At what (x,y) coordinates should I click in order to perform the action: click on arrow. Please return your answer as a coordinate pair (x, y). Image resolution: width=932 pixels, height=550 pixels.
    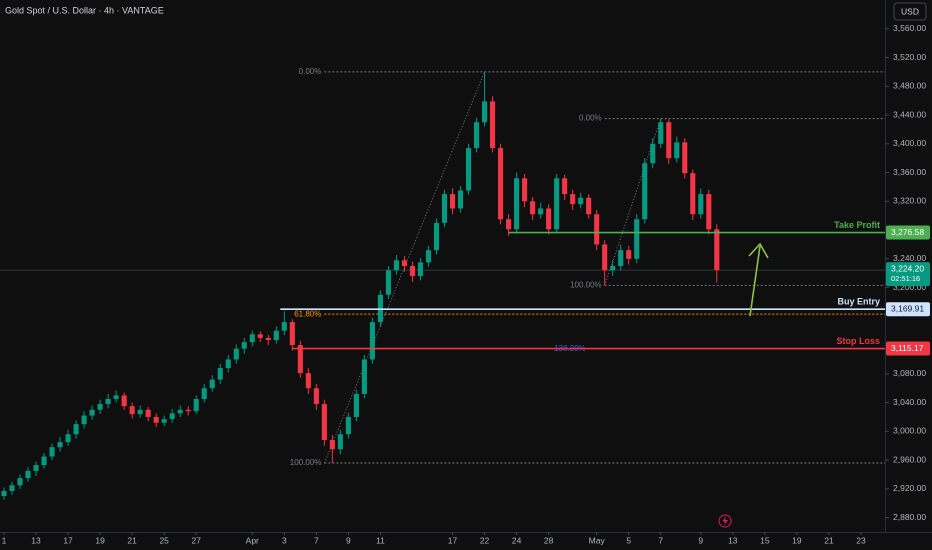
    Looking at the image, I should click on (758, 279).